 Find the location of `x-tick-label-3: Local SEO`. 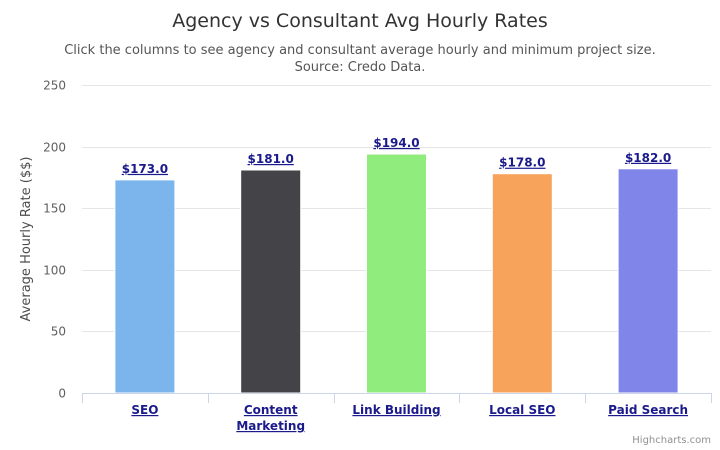

x-tick-label-3: Local SEO is located at coordinates (522, 410).